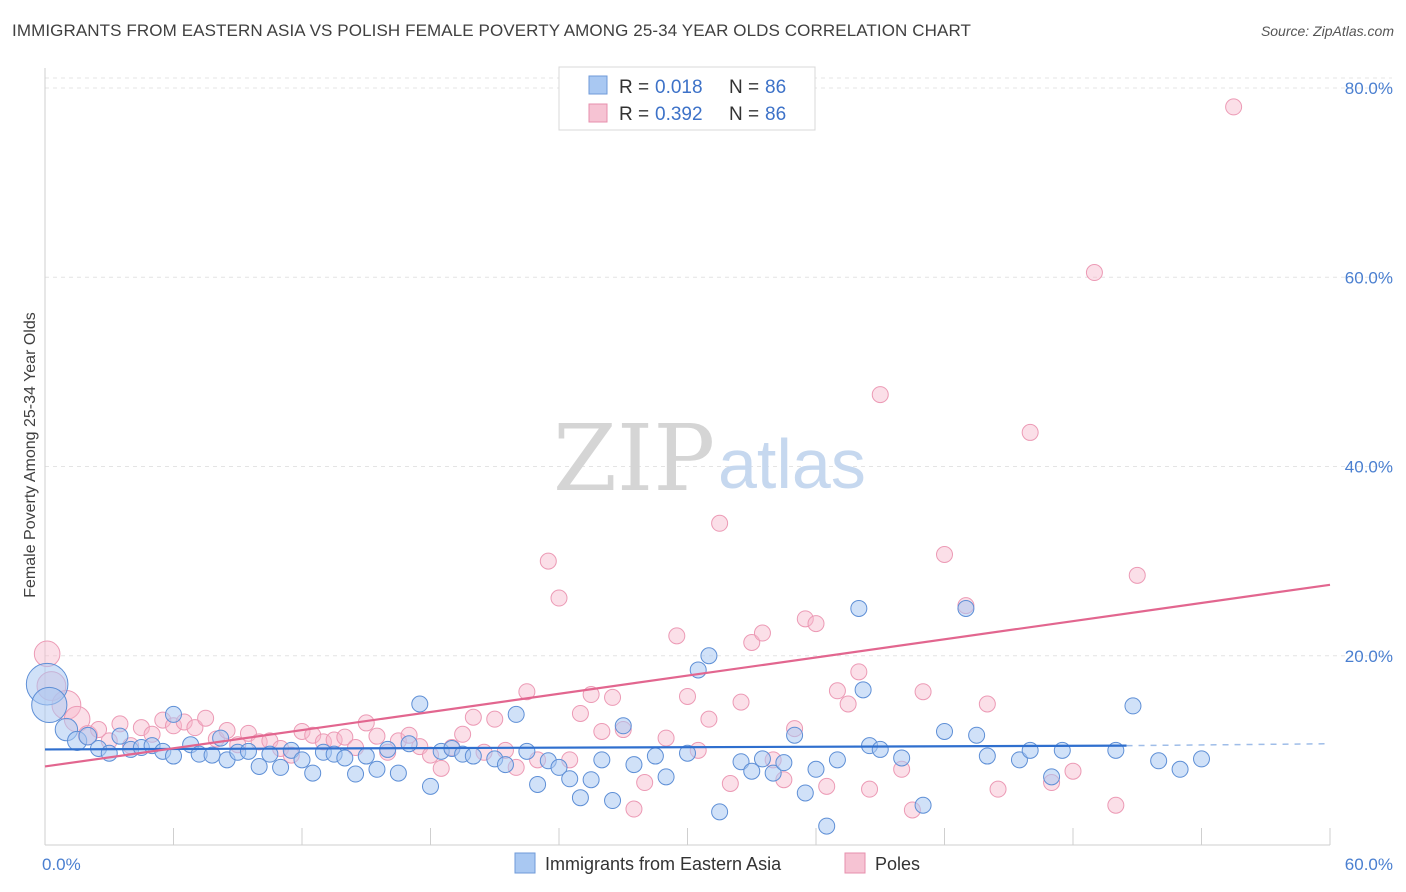  Describe the element at coordinates (744, 87) in the screenshot. I see `legend-n-label-blue: N =` at that location.